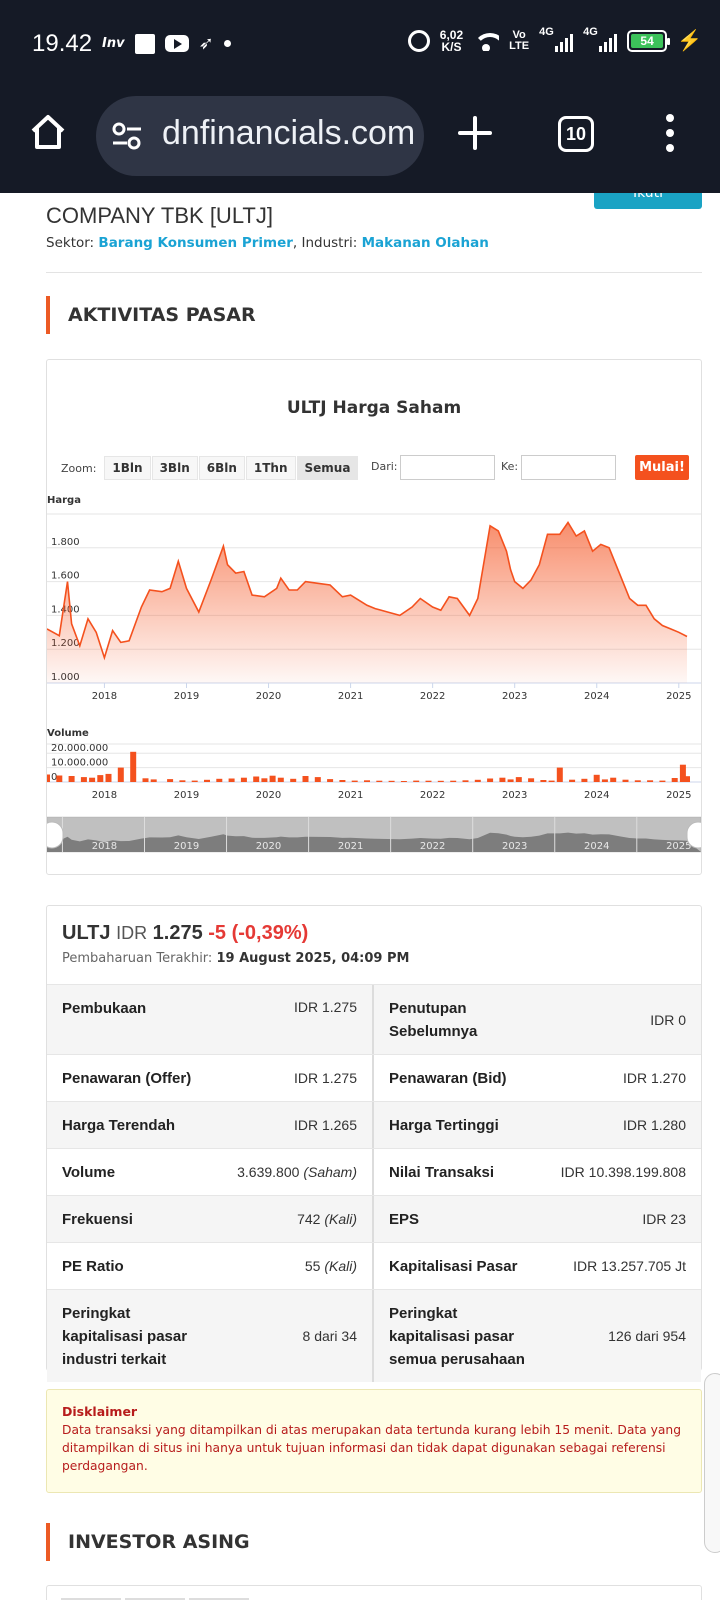  I want to click on volume-x-tick-label: 2019, so click(186, 795).